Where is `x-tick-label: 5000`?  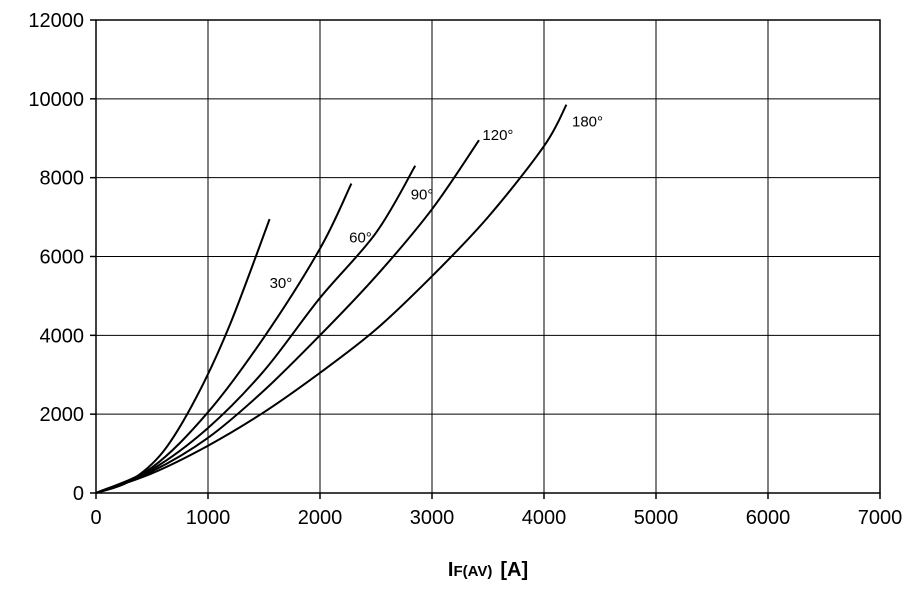
x-tick-label: 5000 is located at coordinates (656, 518).